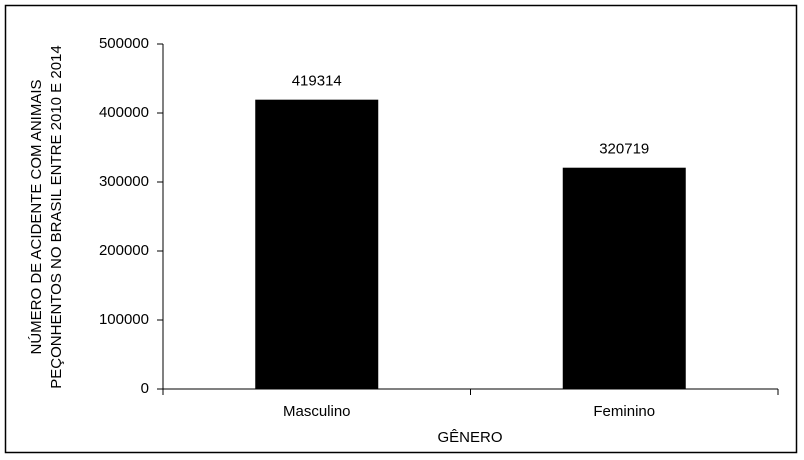  What do you see at coordinates (124, 43) in the screenshot?
I see `y-tick-label: 500000` at bounding box center [124, 43].